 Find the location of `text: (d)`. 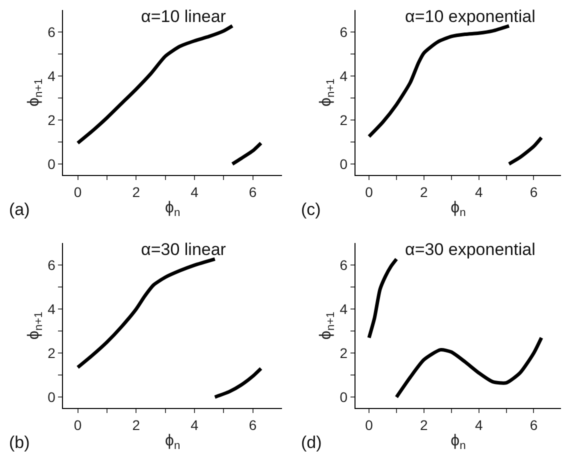

text: (d) is located at coordinates (311, 442).